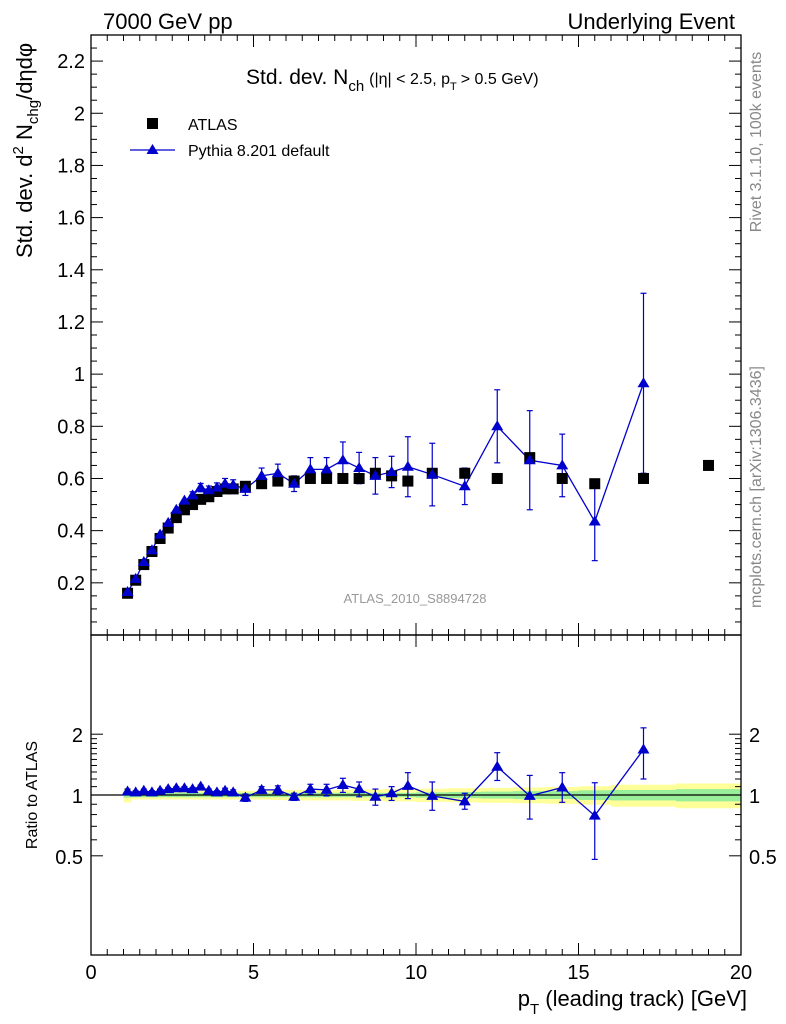  I want to click on legend-atlas-marker, so click(152, 123).